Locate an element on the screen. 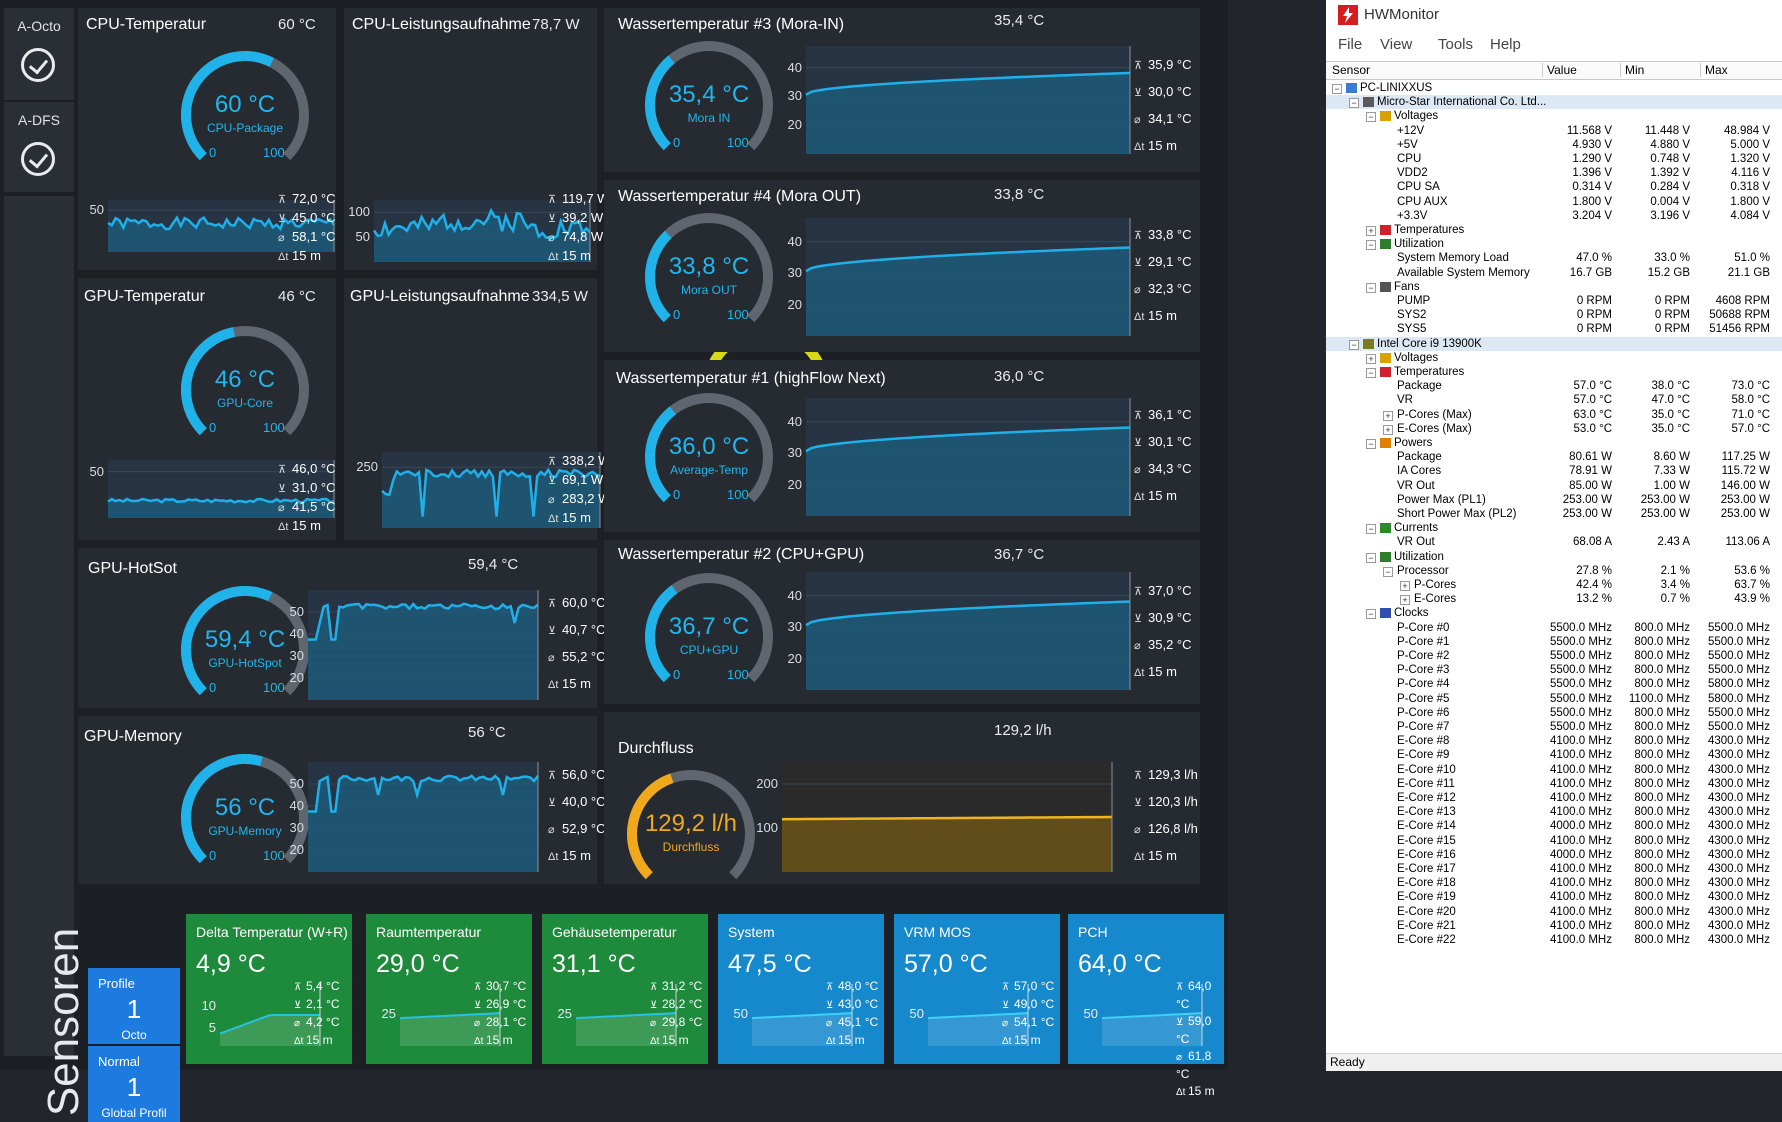  sensor-row: E-Core #21 4100.0 MHz 800.0 MHz 4300.0 MHz is located at coordinates (1554, 926).